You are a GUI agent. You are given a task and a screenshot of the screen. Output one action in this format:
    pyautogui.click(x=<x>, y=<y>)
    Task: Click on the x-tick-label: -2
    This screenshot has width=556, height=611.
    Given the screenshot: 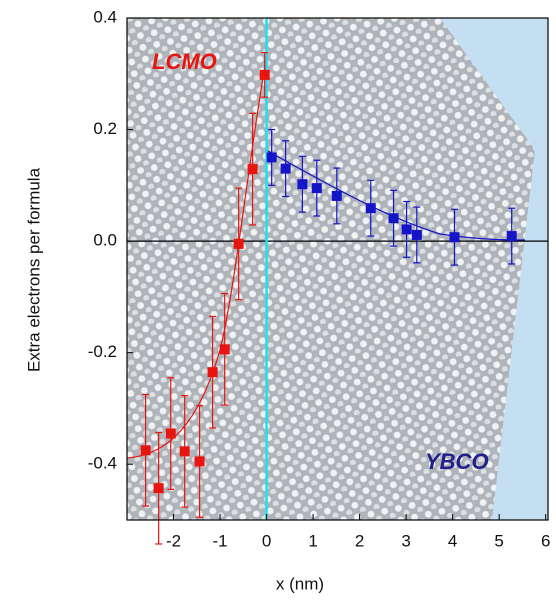 What is the action you would take?
    pyautogui.click(x=173, y=540)
    